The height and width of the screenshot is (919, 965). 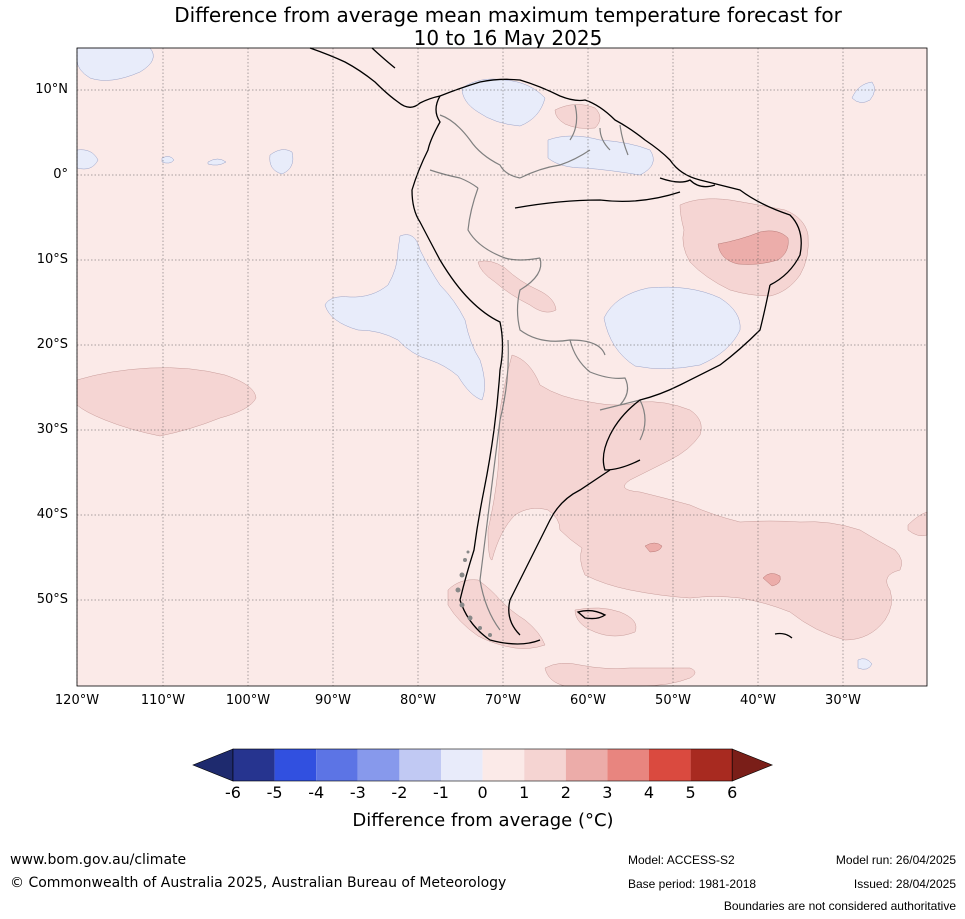 I want to click on border-brazil-venezuela, so click(x=555, y=164).